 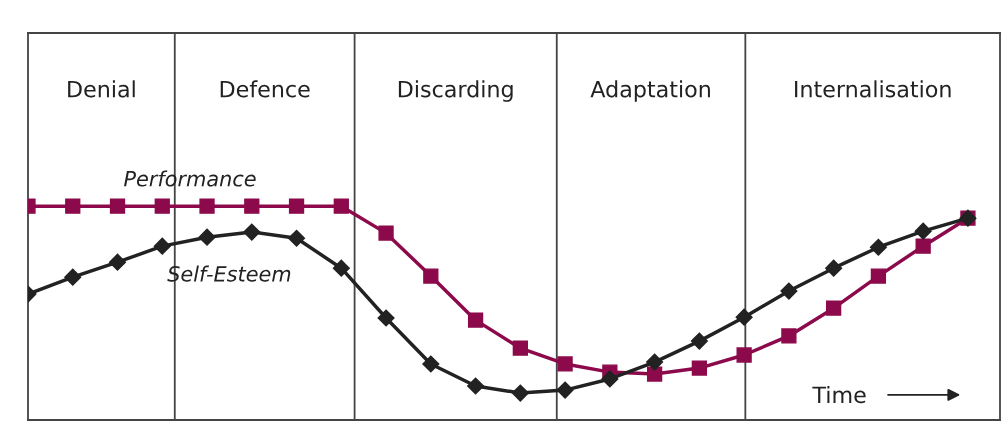 I want to click on annotation: Time, so click(x=839, y=395).